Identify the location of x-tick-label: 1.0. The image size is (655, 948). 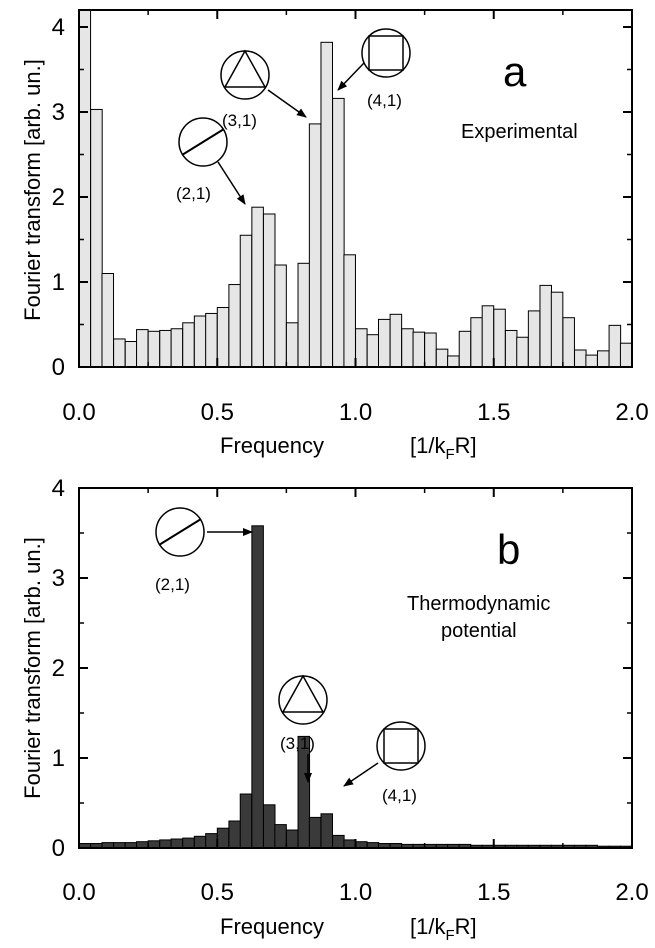
(355, 892).